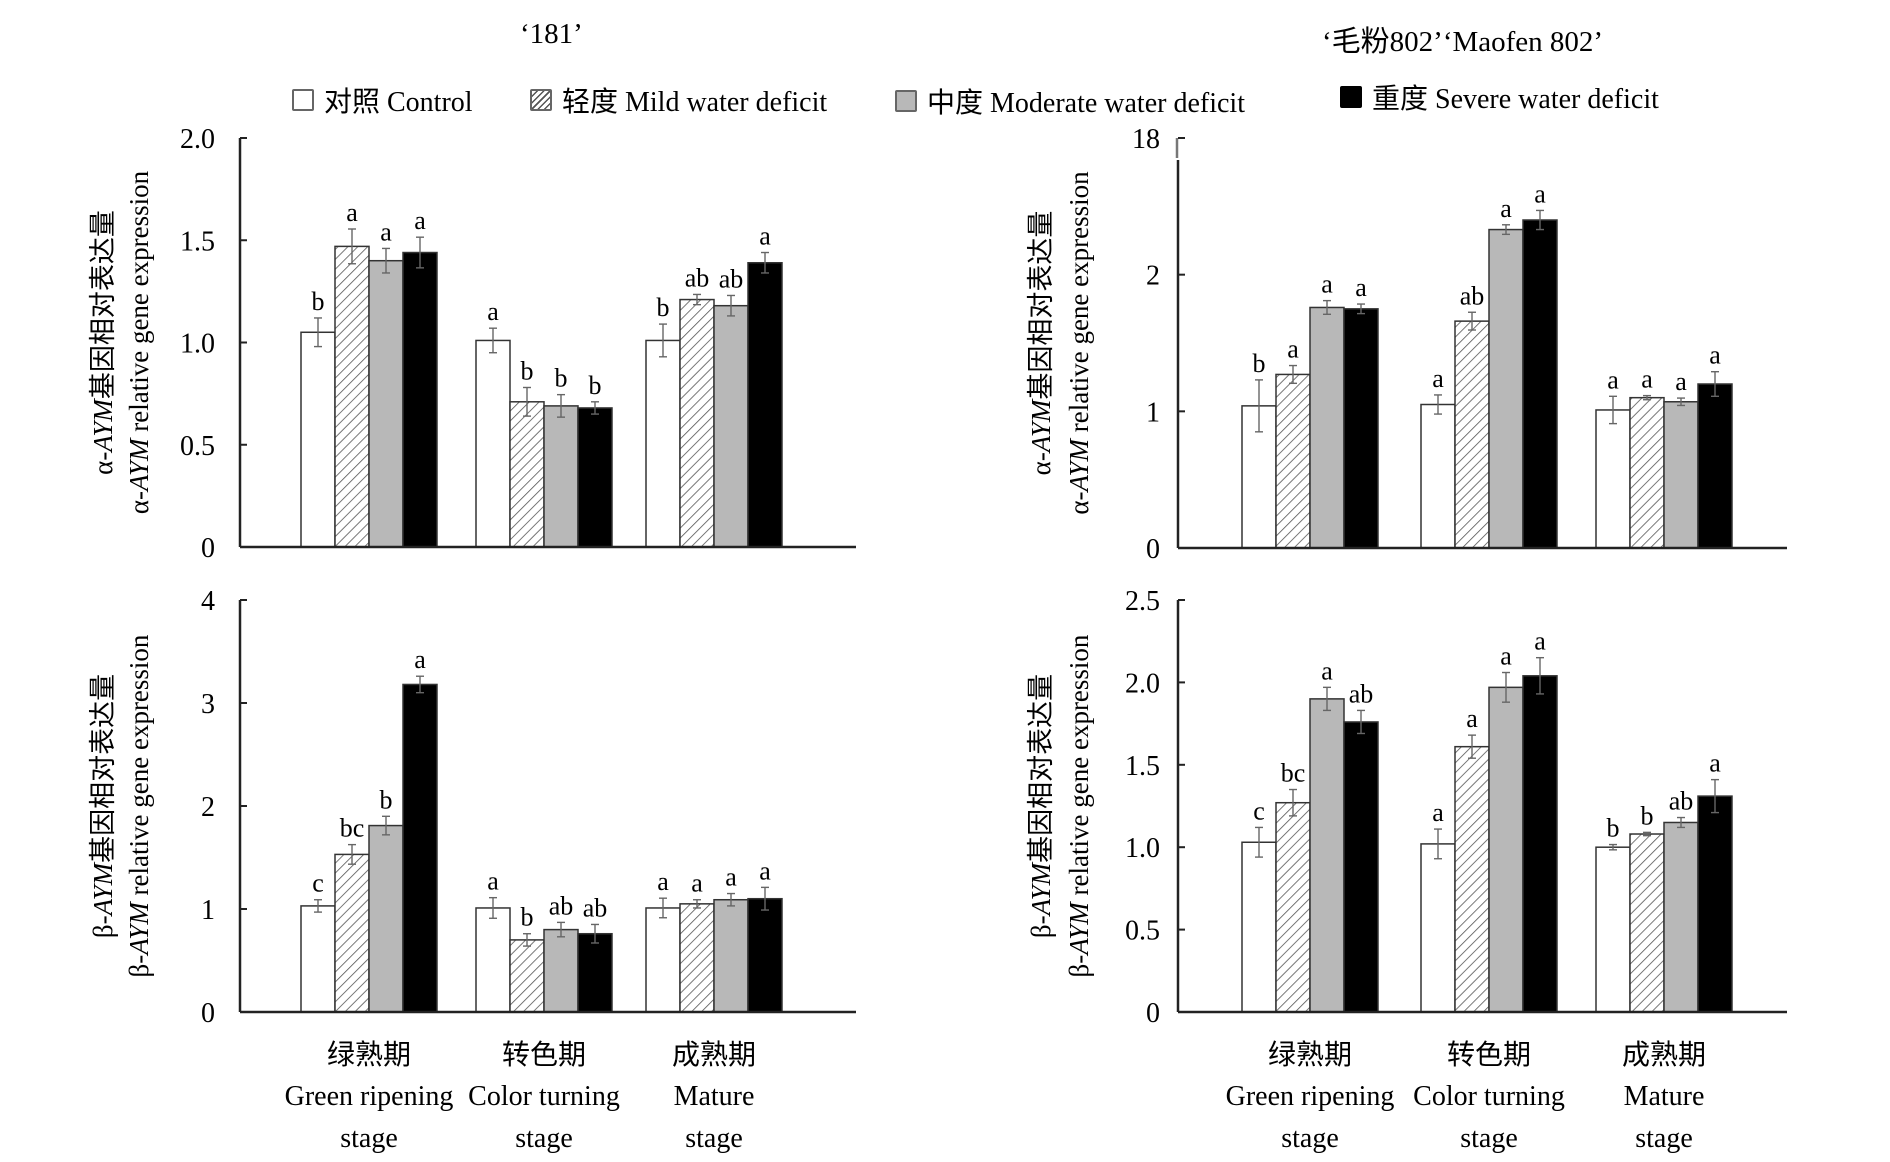 This screenshot has width=1890, height=1162. What do you see at coordinates (1079, 805) in the screenshot?
I see `y-axis-label-en: β-AYM relative gene expression` at bounding box center [1079, 805].